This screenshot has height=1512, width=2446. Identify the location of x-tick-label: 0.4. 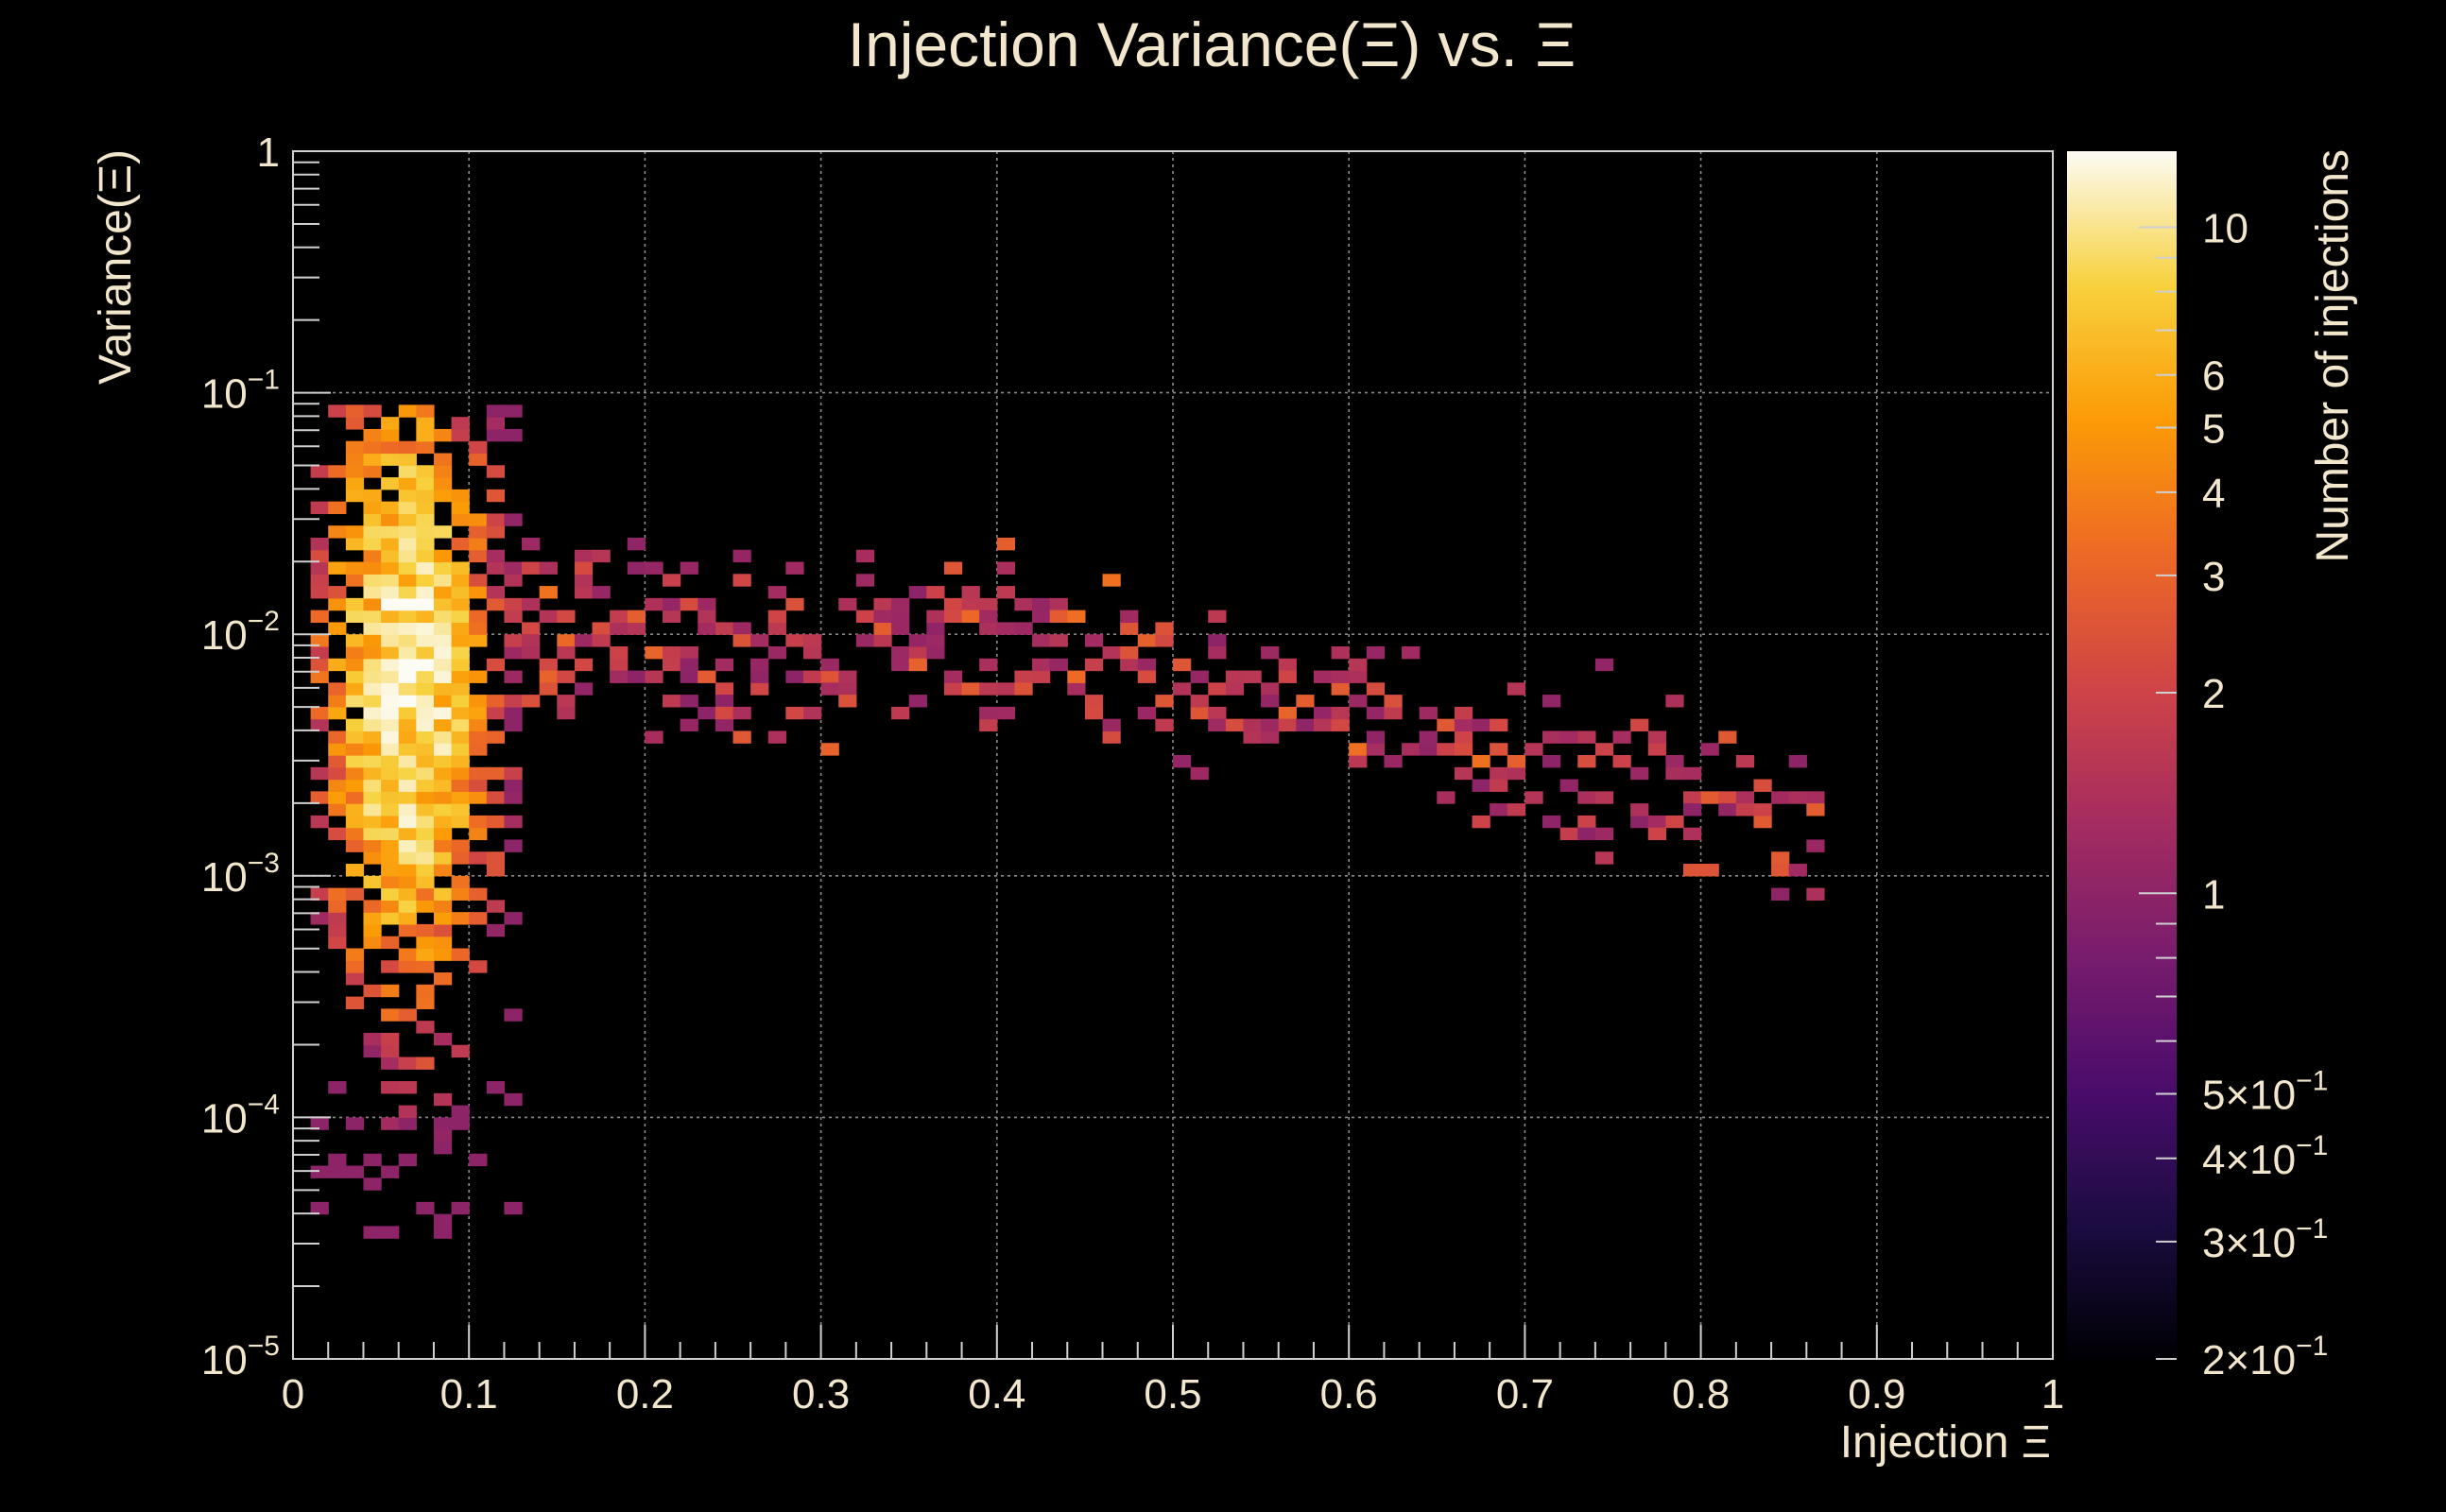
(996, 1394).